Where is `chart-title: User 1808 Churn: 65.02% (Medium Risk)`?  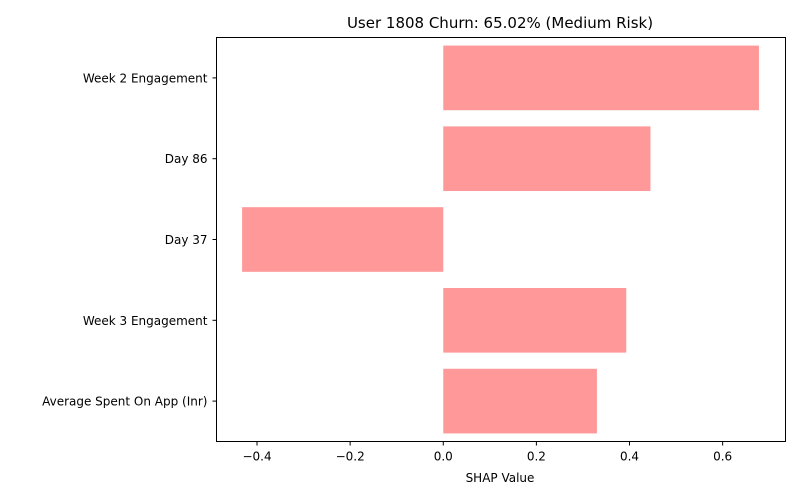 chart-title: User 1808 Churn: 65.02% (Medium Risk) is located at coordinates (500, 23).